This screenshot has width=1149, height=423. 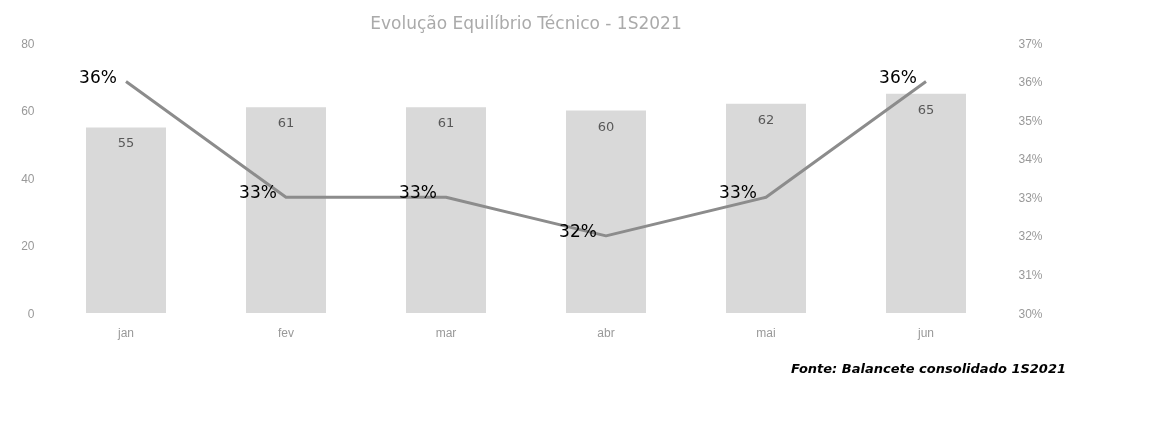 What do you see at coordinates (526, 23) in the screenshot?
I see `chart-title: Evolução Equilíbrio Técnico - 1S2021` at bounding box center [526, 23].